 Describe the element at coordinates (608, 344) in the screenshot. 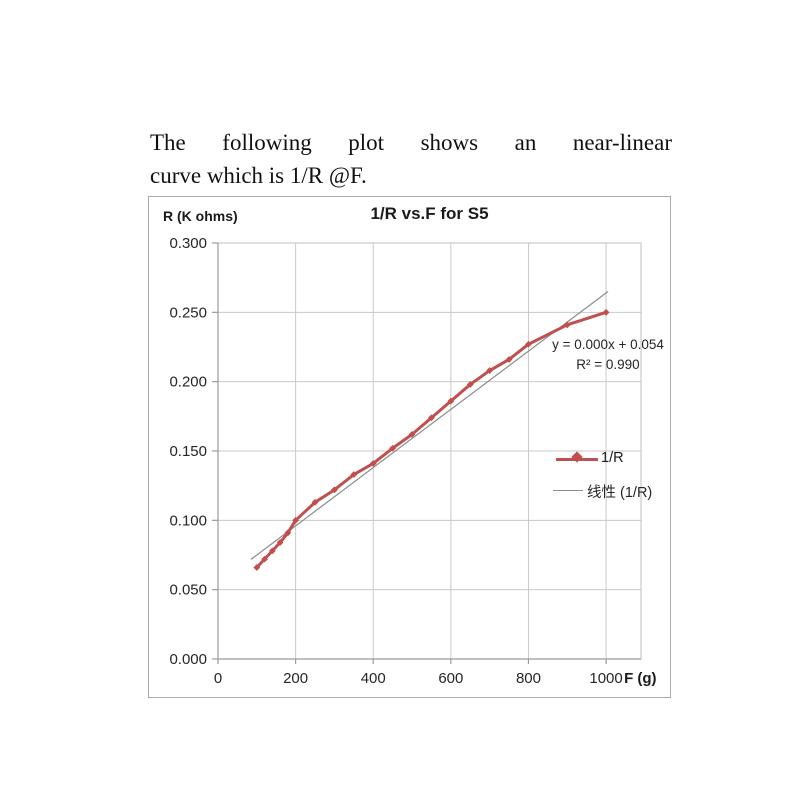

I see `trendline-equation: y = 0.000x + 0.054` at that location.